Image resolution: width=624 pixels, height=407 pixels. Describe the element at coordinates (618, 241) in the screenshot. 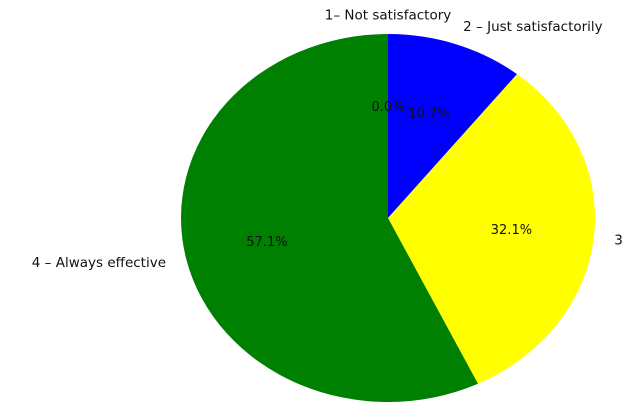

I see `slice-label-3: 3` at that location.